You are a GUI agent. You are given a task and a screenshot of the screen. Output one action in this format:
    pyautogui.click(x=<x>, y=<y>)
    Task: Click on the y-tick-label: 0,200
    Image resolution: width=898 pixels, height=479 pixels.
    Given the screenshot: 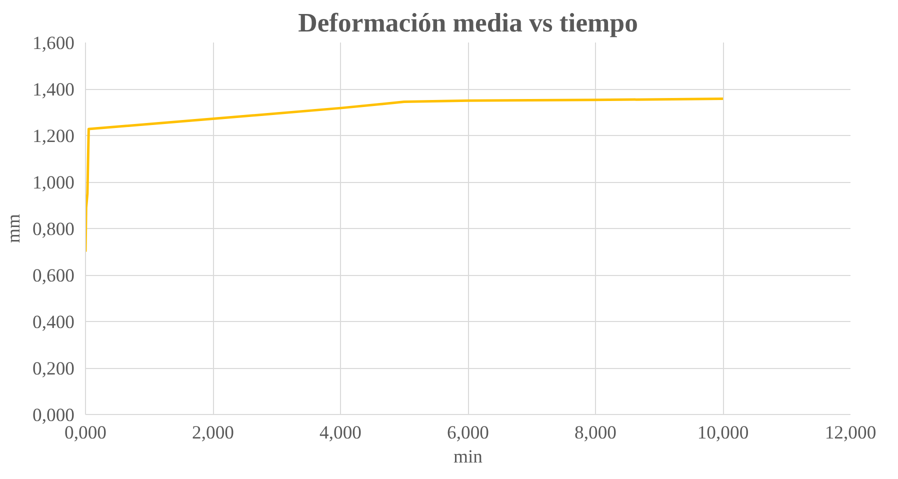 What is the action you would take?
    pyautogui.click(x=53, y=369)
    